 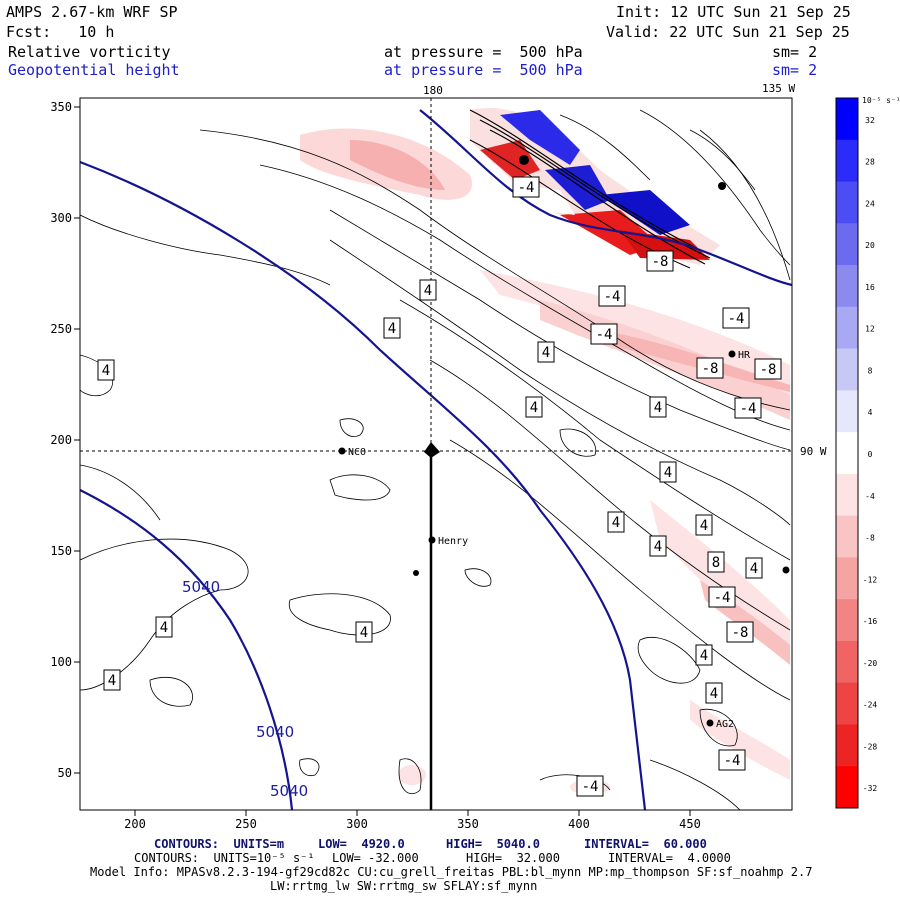 I want to click on forecast-hour: Fcst: 10 h, so click(x=60, y=32).